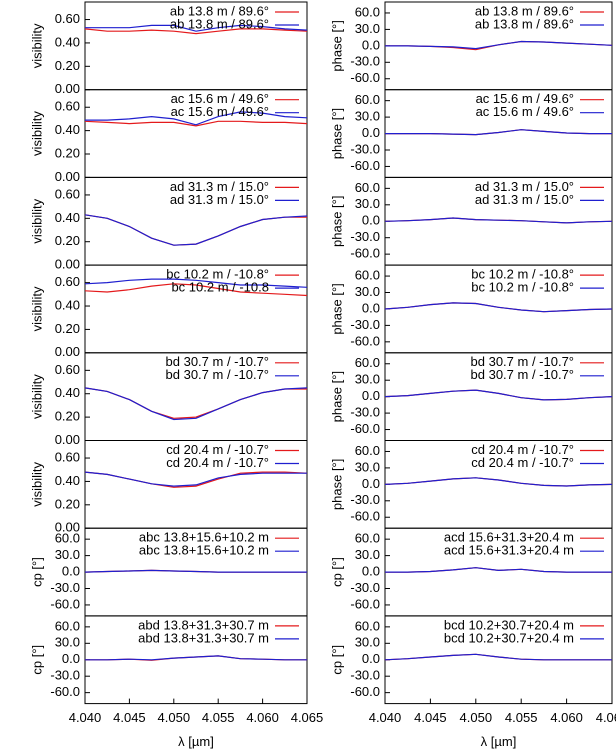  What do you see at coordinates (174, 717) in the screenshot?
I see `x-tick-label: 4.050` at bounding box center [174, 717].